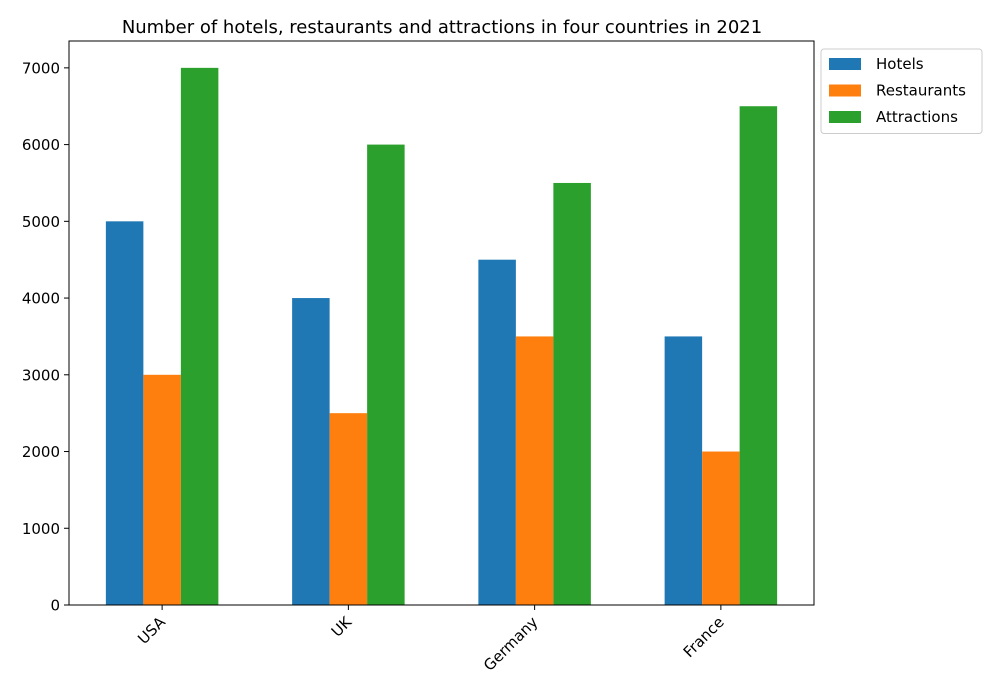 The width and height of the screenshot is (1000, 700). Describe the element at coordinates (41, 529) in the screenshot. I see `y-tick-label: 1000` at that location.